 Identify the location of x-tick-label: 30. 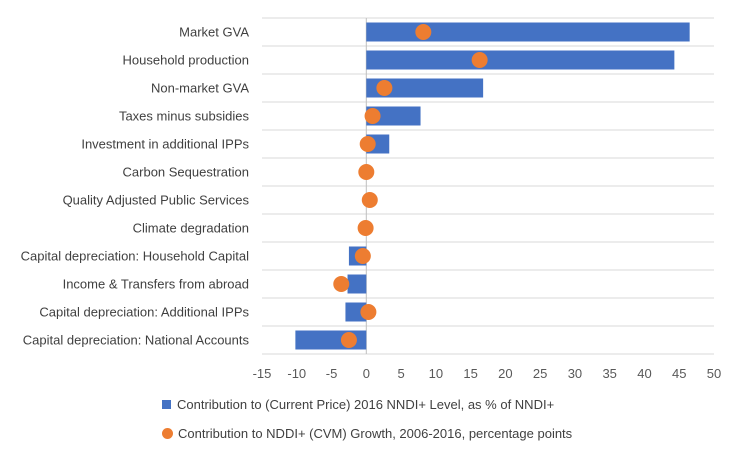
(575, 373).